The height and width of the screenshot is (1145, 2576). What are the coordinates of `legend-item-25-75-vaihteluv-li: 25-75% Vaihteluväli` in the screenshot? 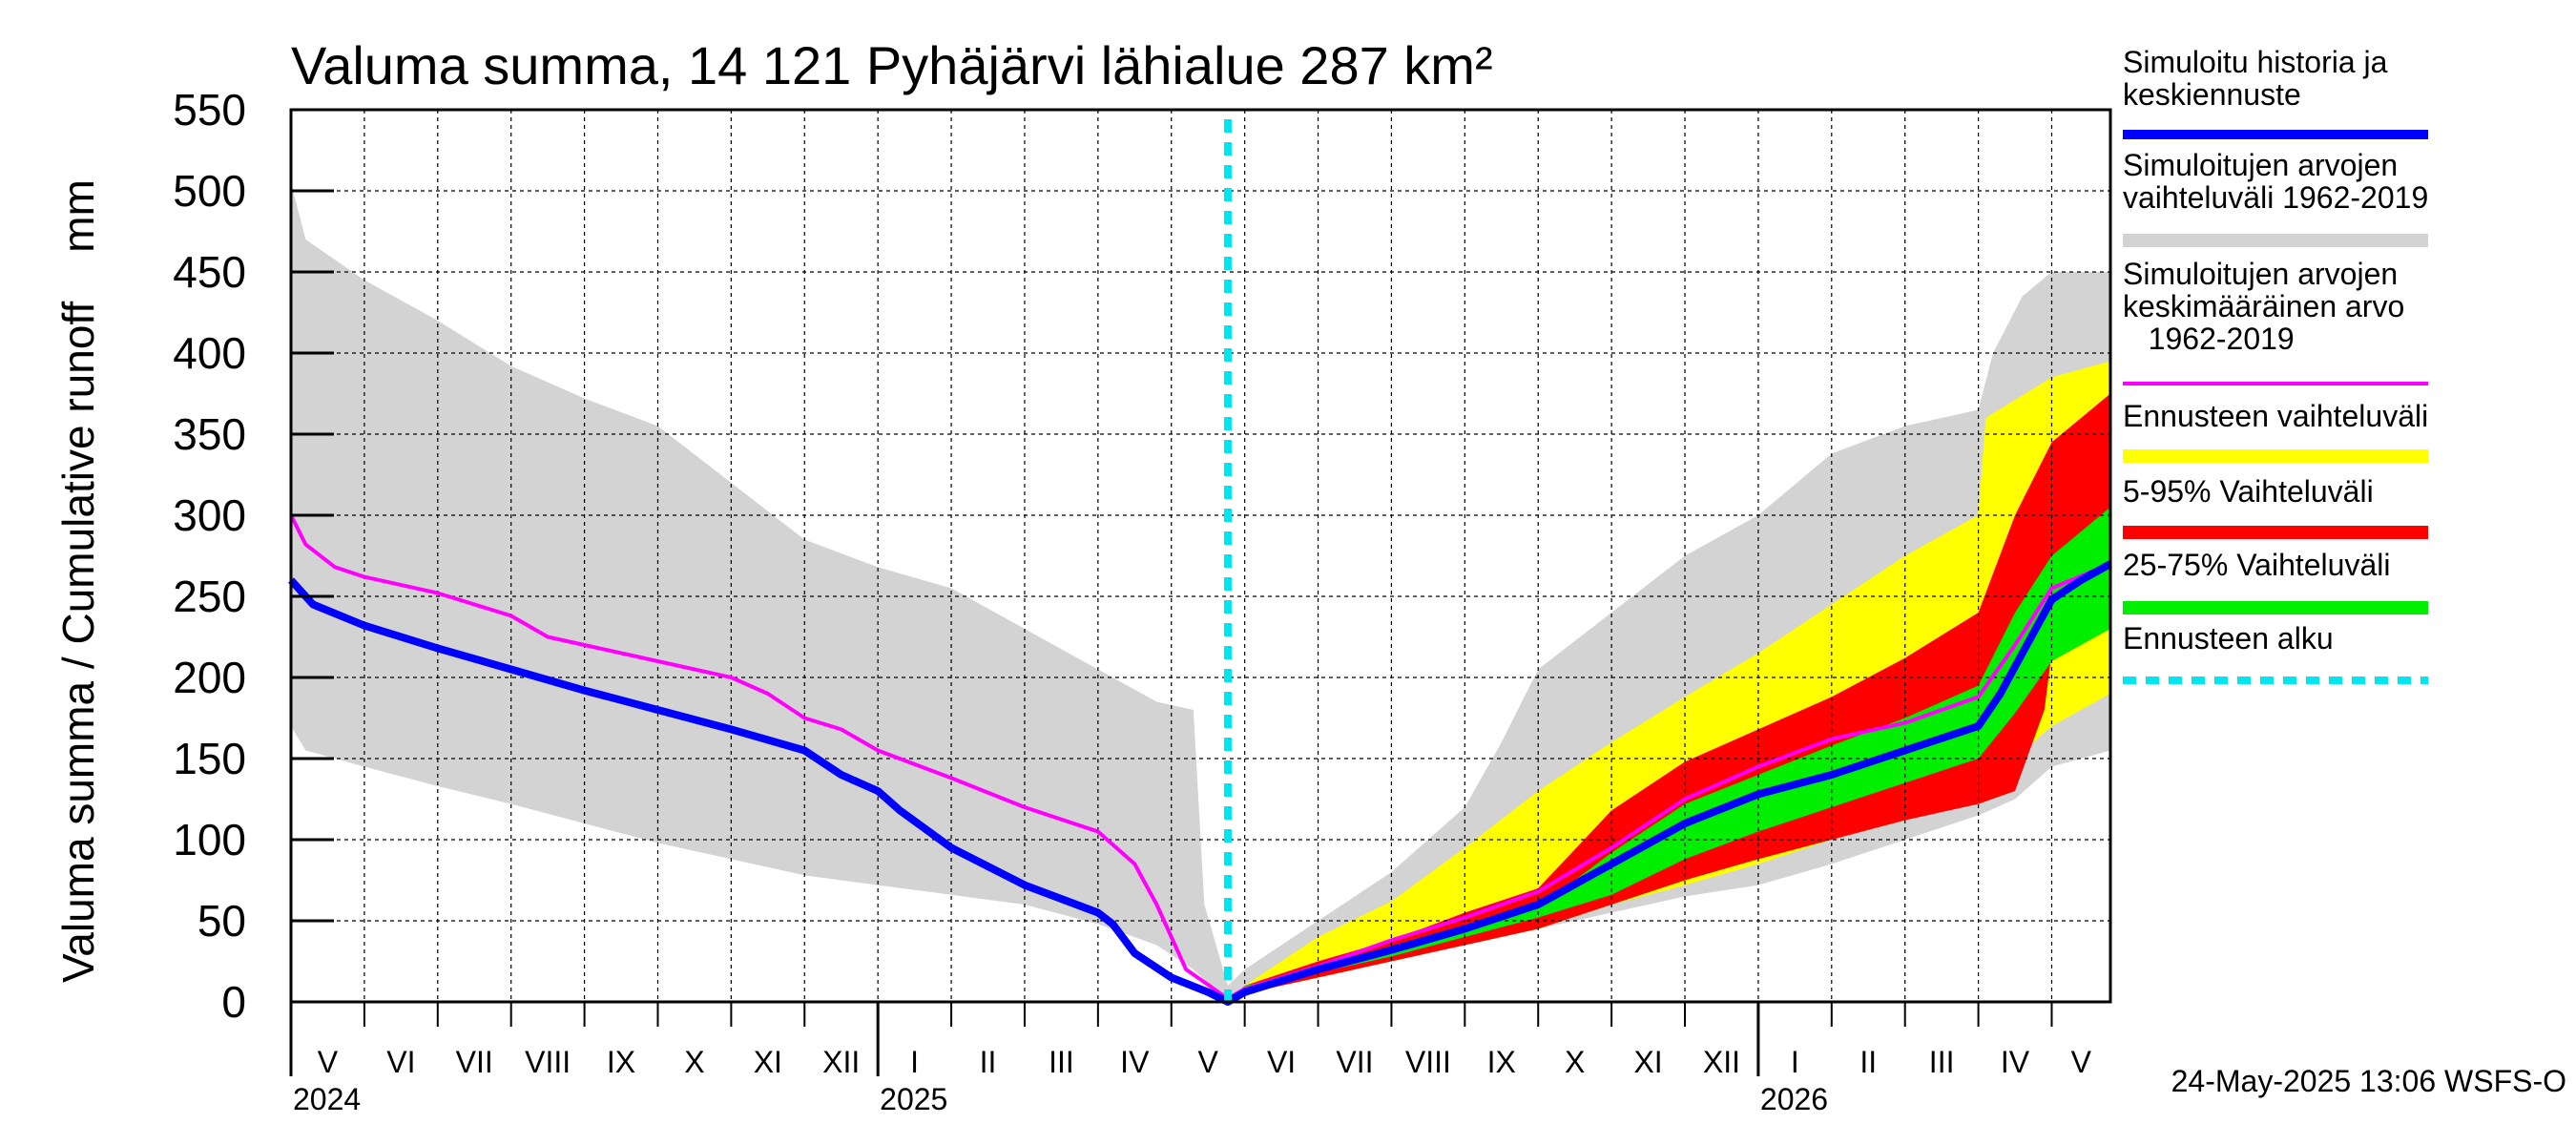 It's located at (2275, 581).